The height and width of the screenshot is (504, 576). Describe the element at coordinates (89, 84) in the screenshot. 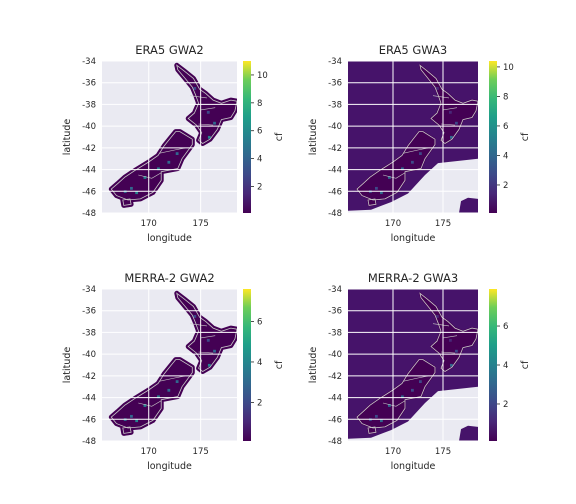

I see `y-tick-label: -36` at that location.